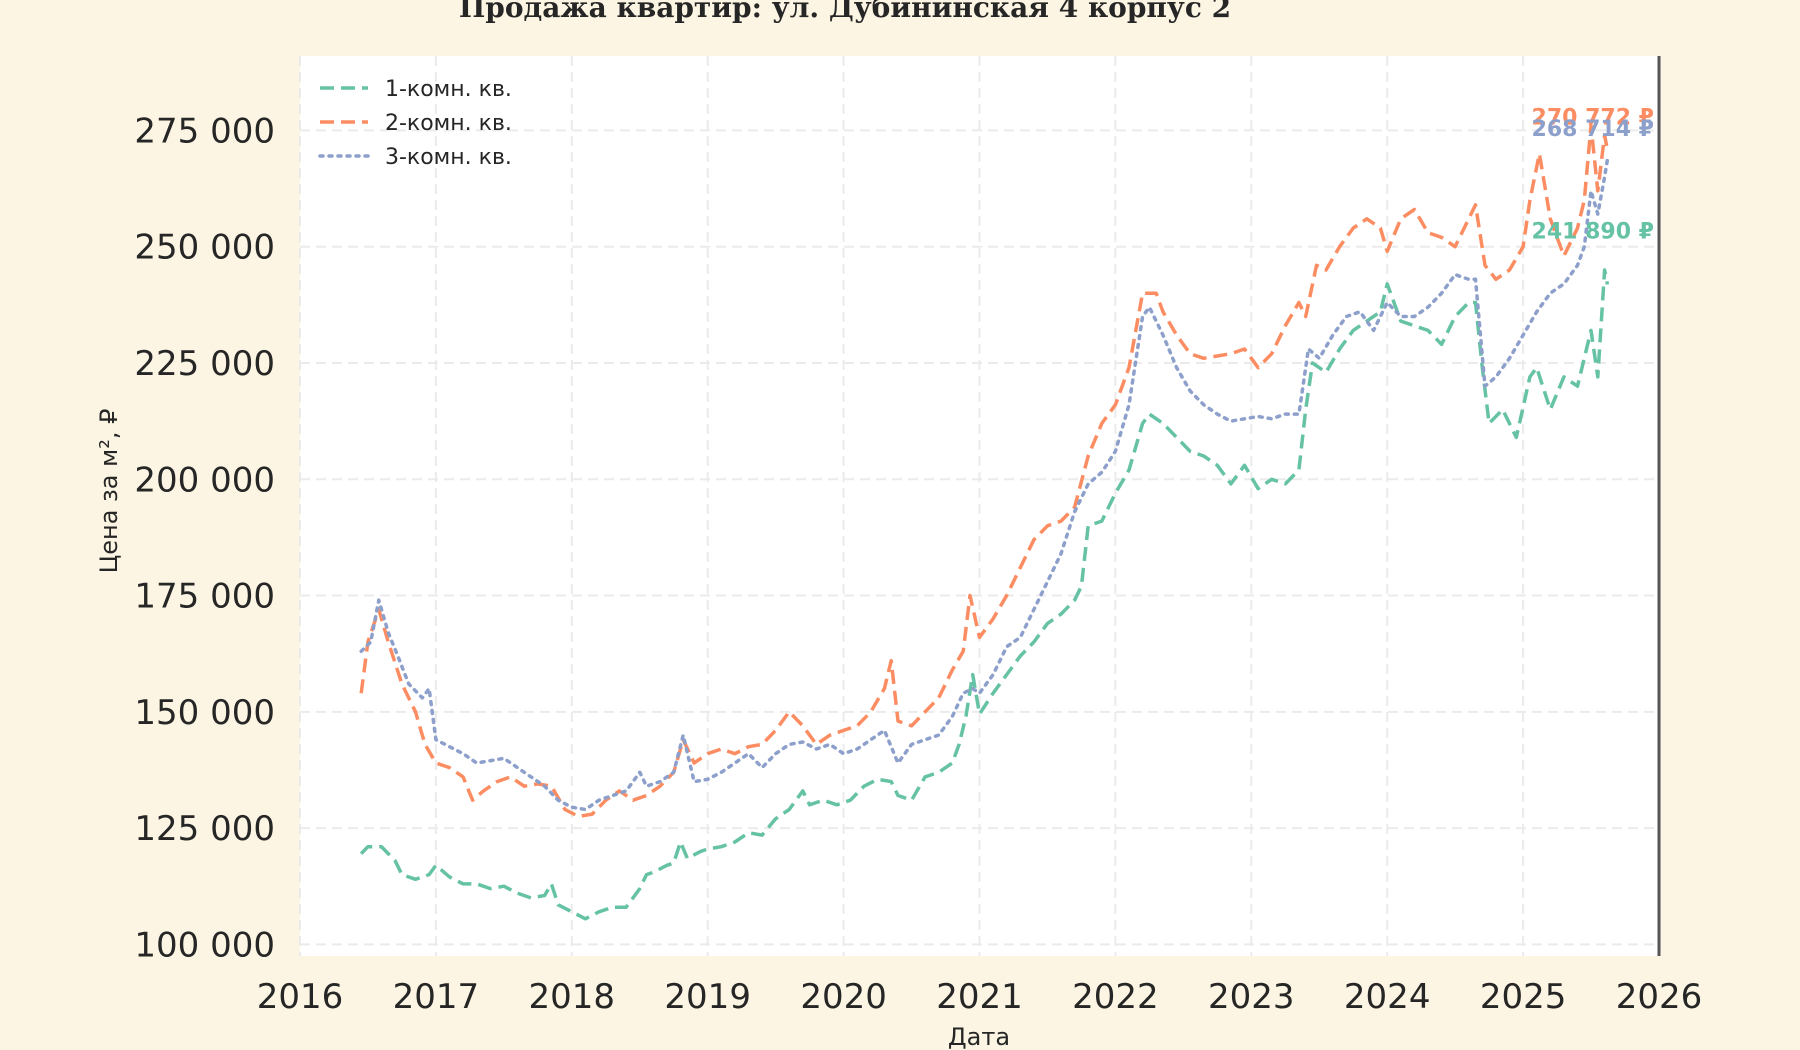 This screenshot has width=1800, height=1050. I want to click on x-tick-label: 2020, so click(843, 997).